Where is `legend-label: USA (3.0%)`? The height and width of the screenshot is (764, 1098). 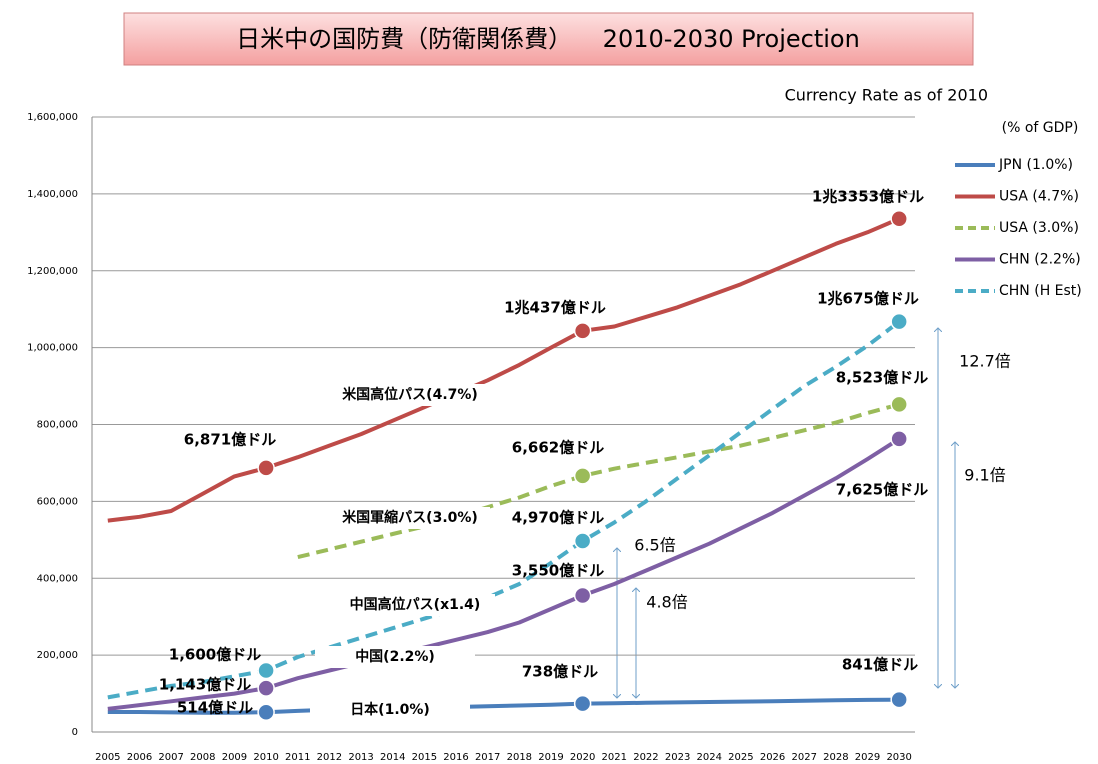
legend-label: USA (3.0%) is located at coordinates (1039, 228).